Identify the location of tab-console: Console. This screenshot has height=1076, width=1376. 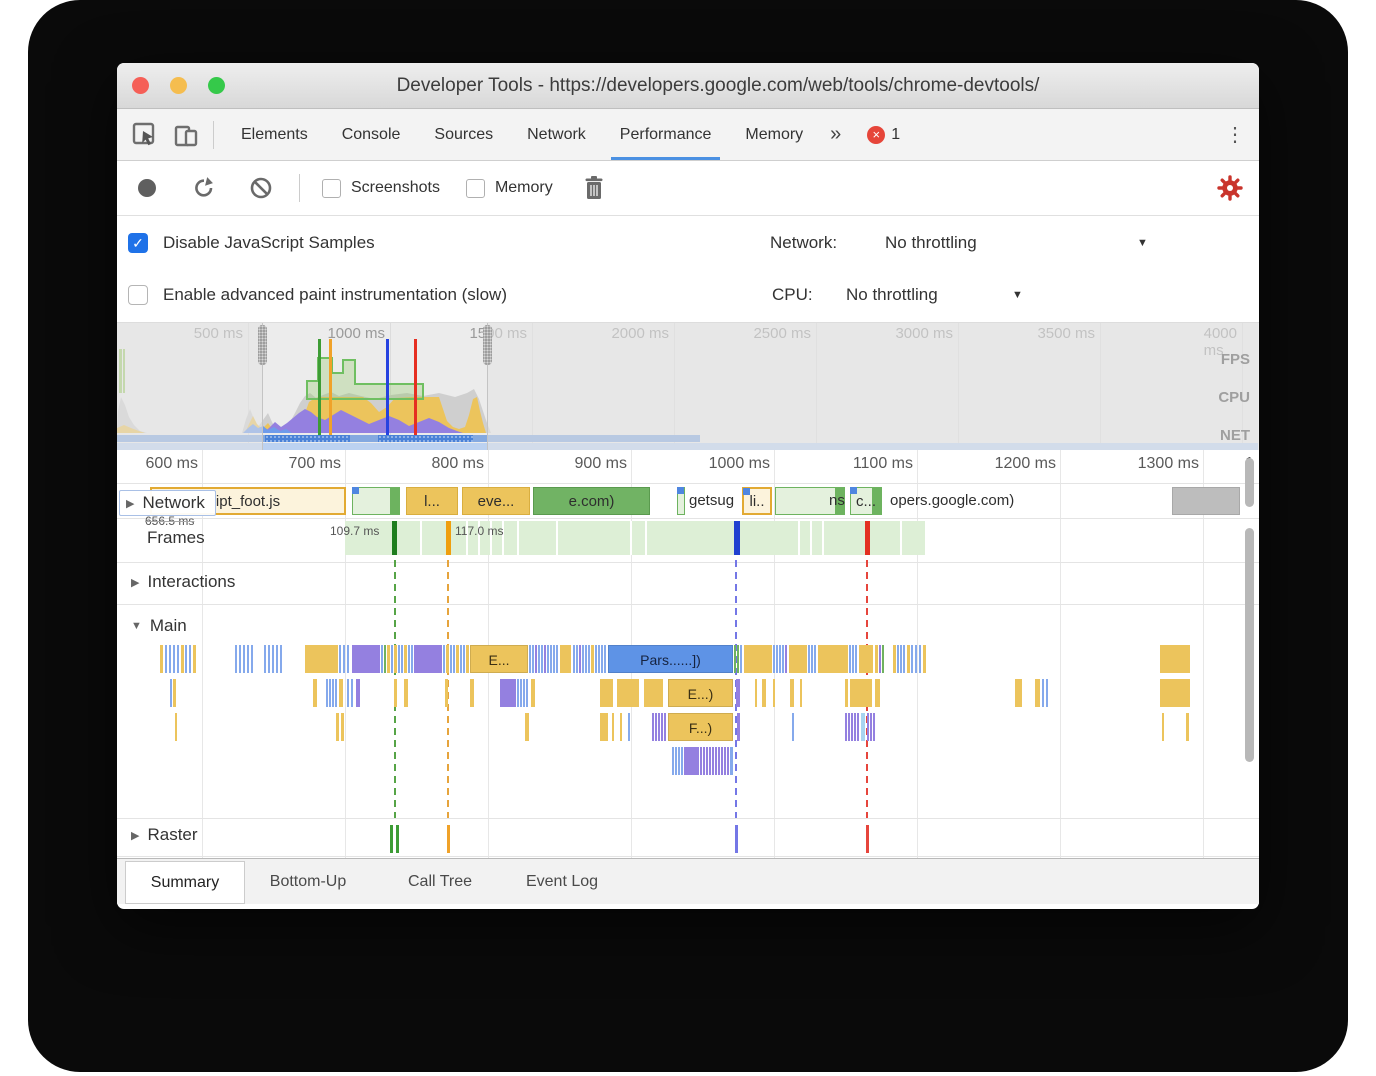
(371, 134).